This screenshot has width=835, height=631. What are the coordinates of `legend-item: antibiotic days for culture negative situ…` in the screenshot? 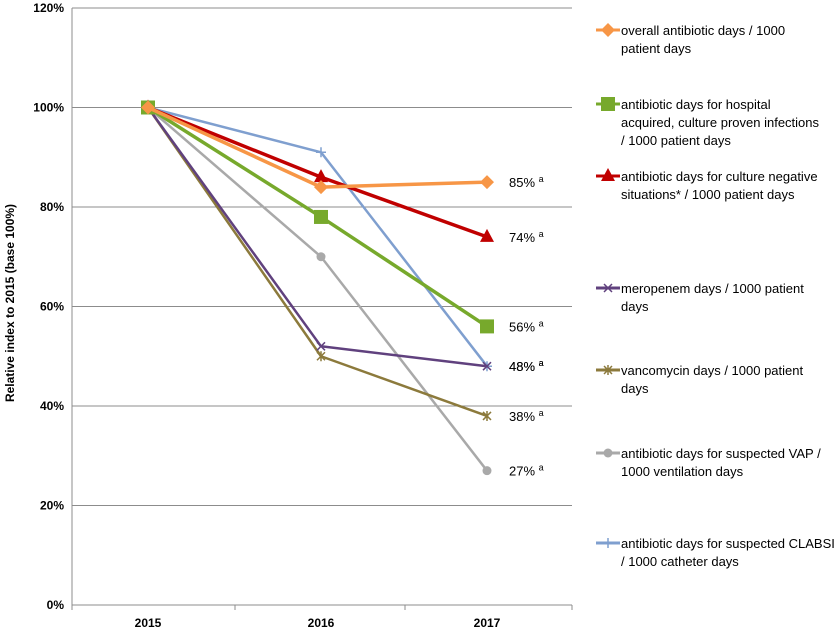 It's located at (707, 185).